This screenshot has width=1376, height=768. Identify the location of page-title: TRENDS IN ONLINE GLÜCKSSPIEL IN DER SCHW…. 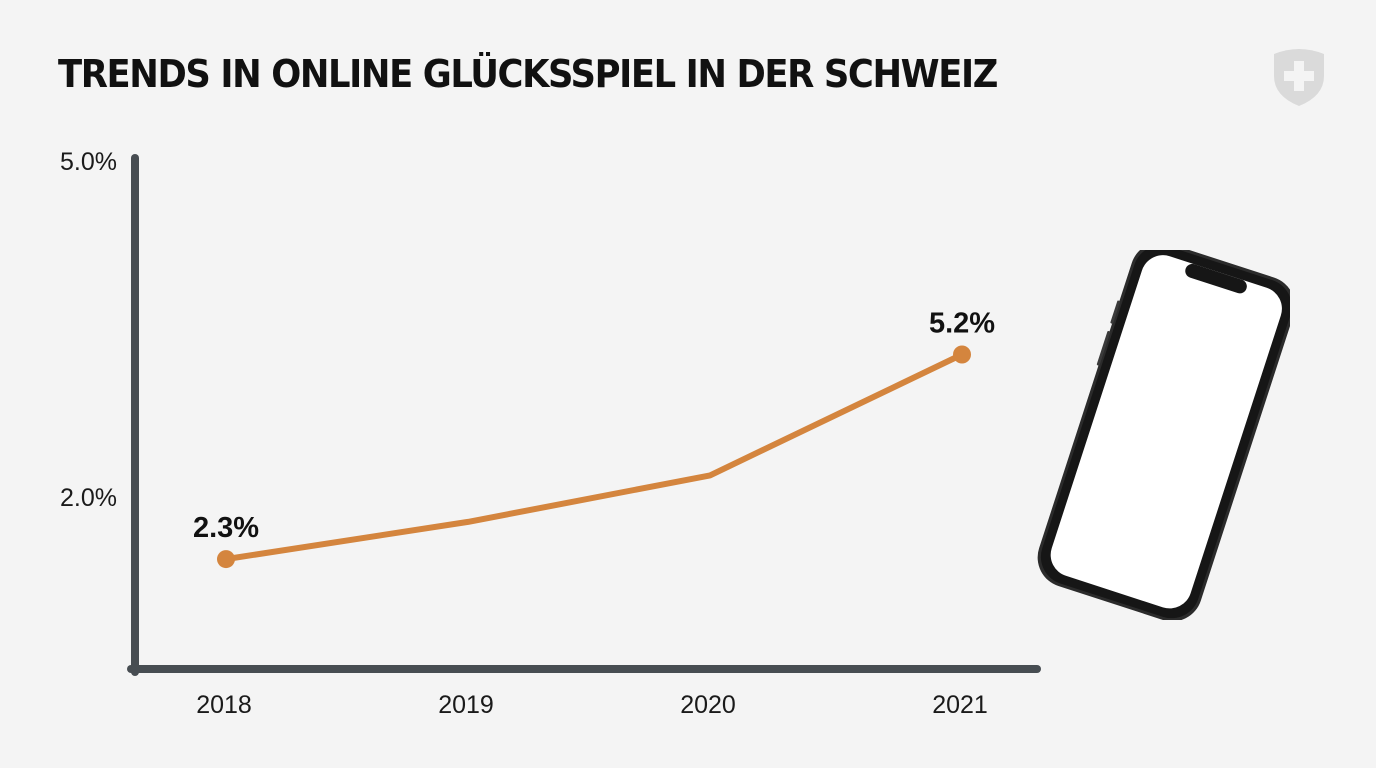
(528, 74).